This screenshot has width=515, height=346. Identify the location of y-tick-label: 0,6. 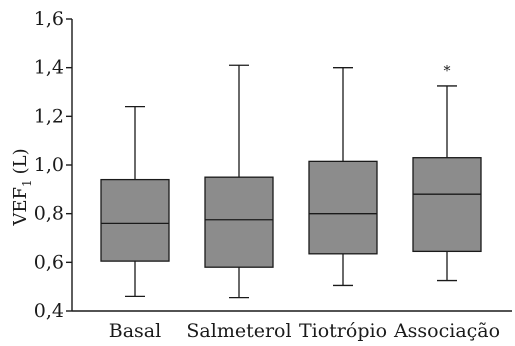
(49, 262).